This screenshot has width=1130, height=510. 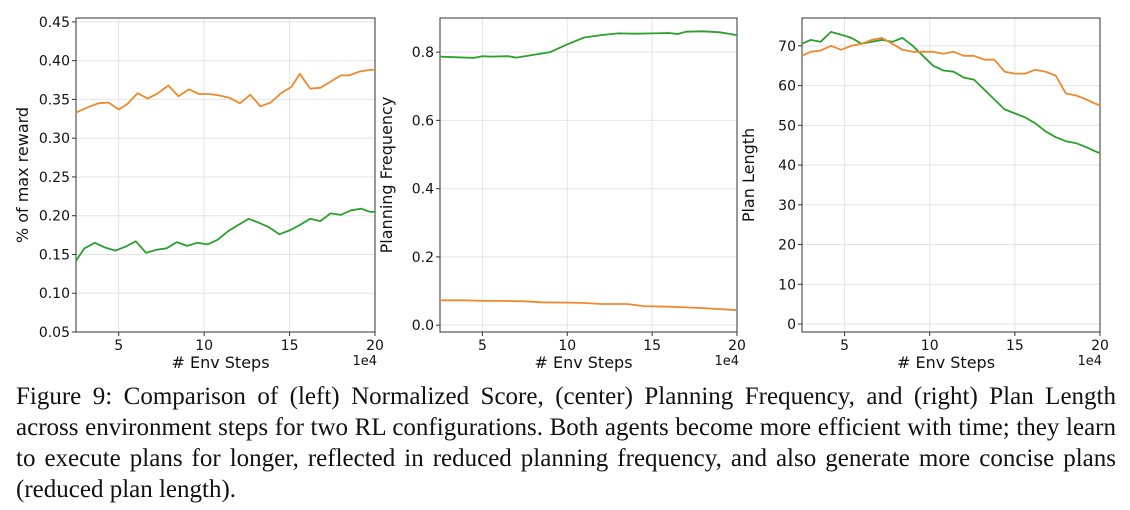 What do you see at coordinates (787, 47) in the screenshot?
I see `y-tick-label: 70` at bounding box center [787, 47].